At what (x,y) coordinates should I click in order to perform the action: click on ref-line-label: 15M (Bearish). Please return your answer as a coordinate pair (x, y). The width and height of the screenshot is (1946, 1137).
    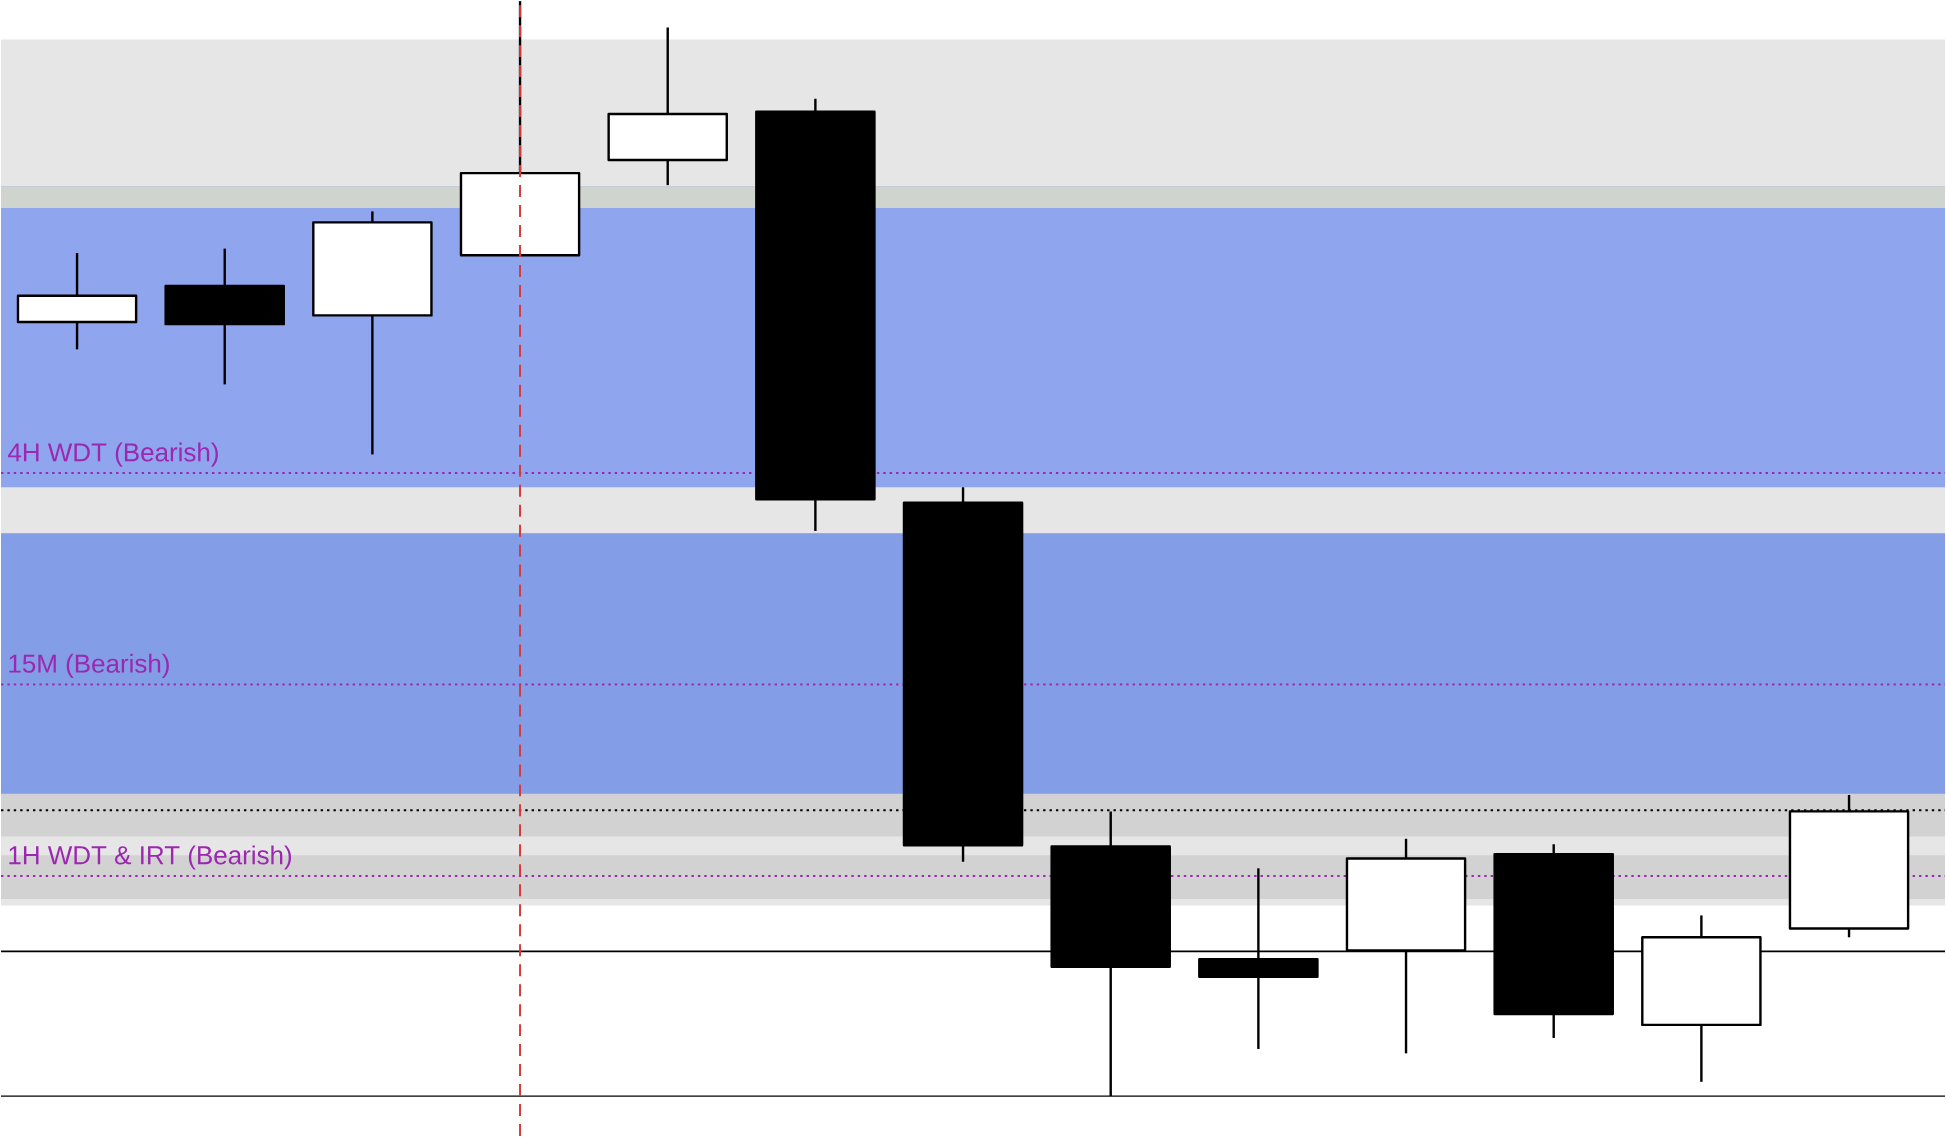
    Looking at the image, I should click on (89, 665).